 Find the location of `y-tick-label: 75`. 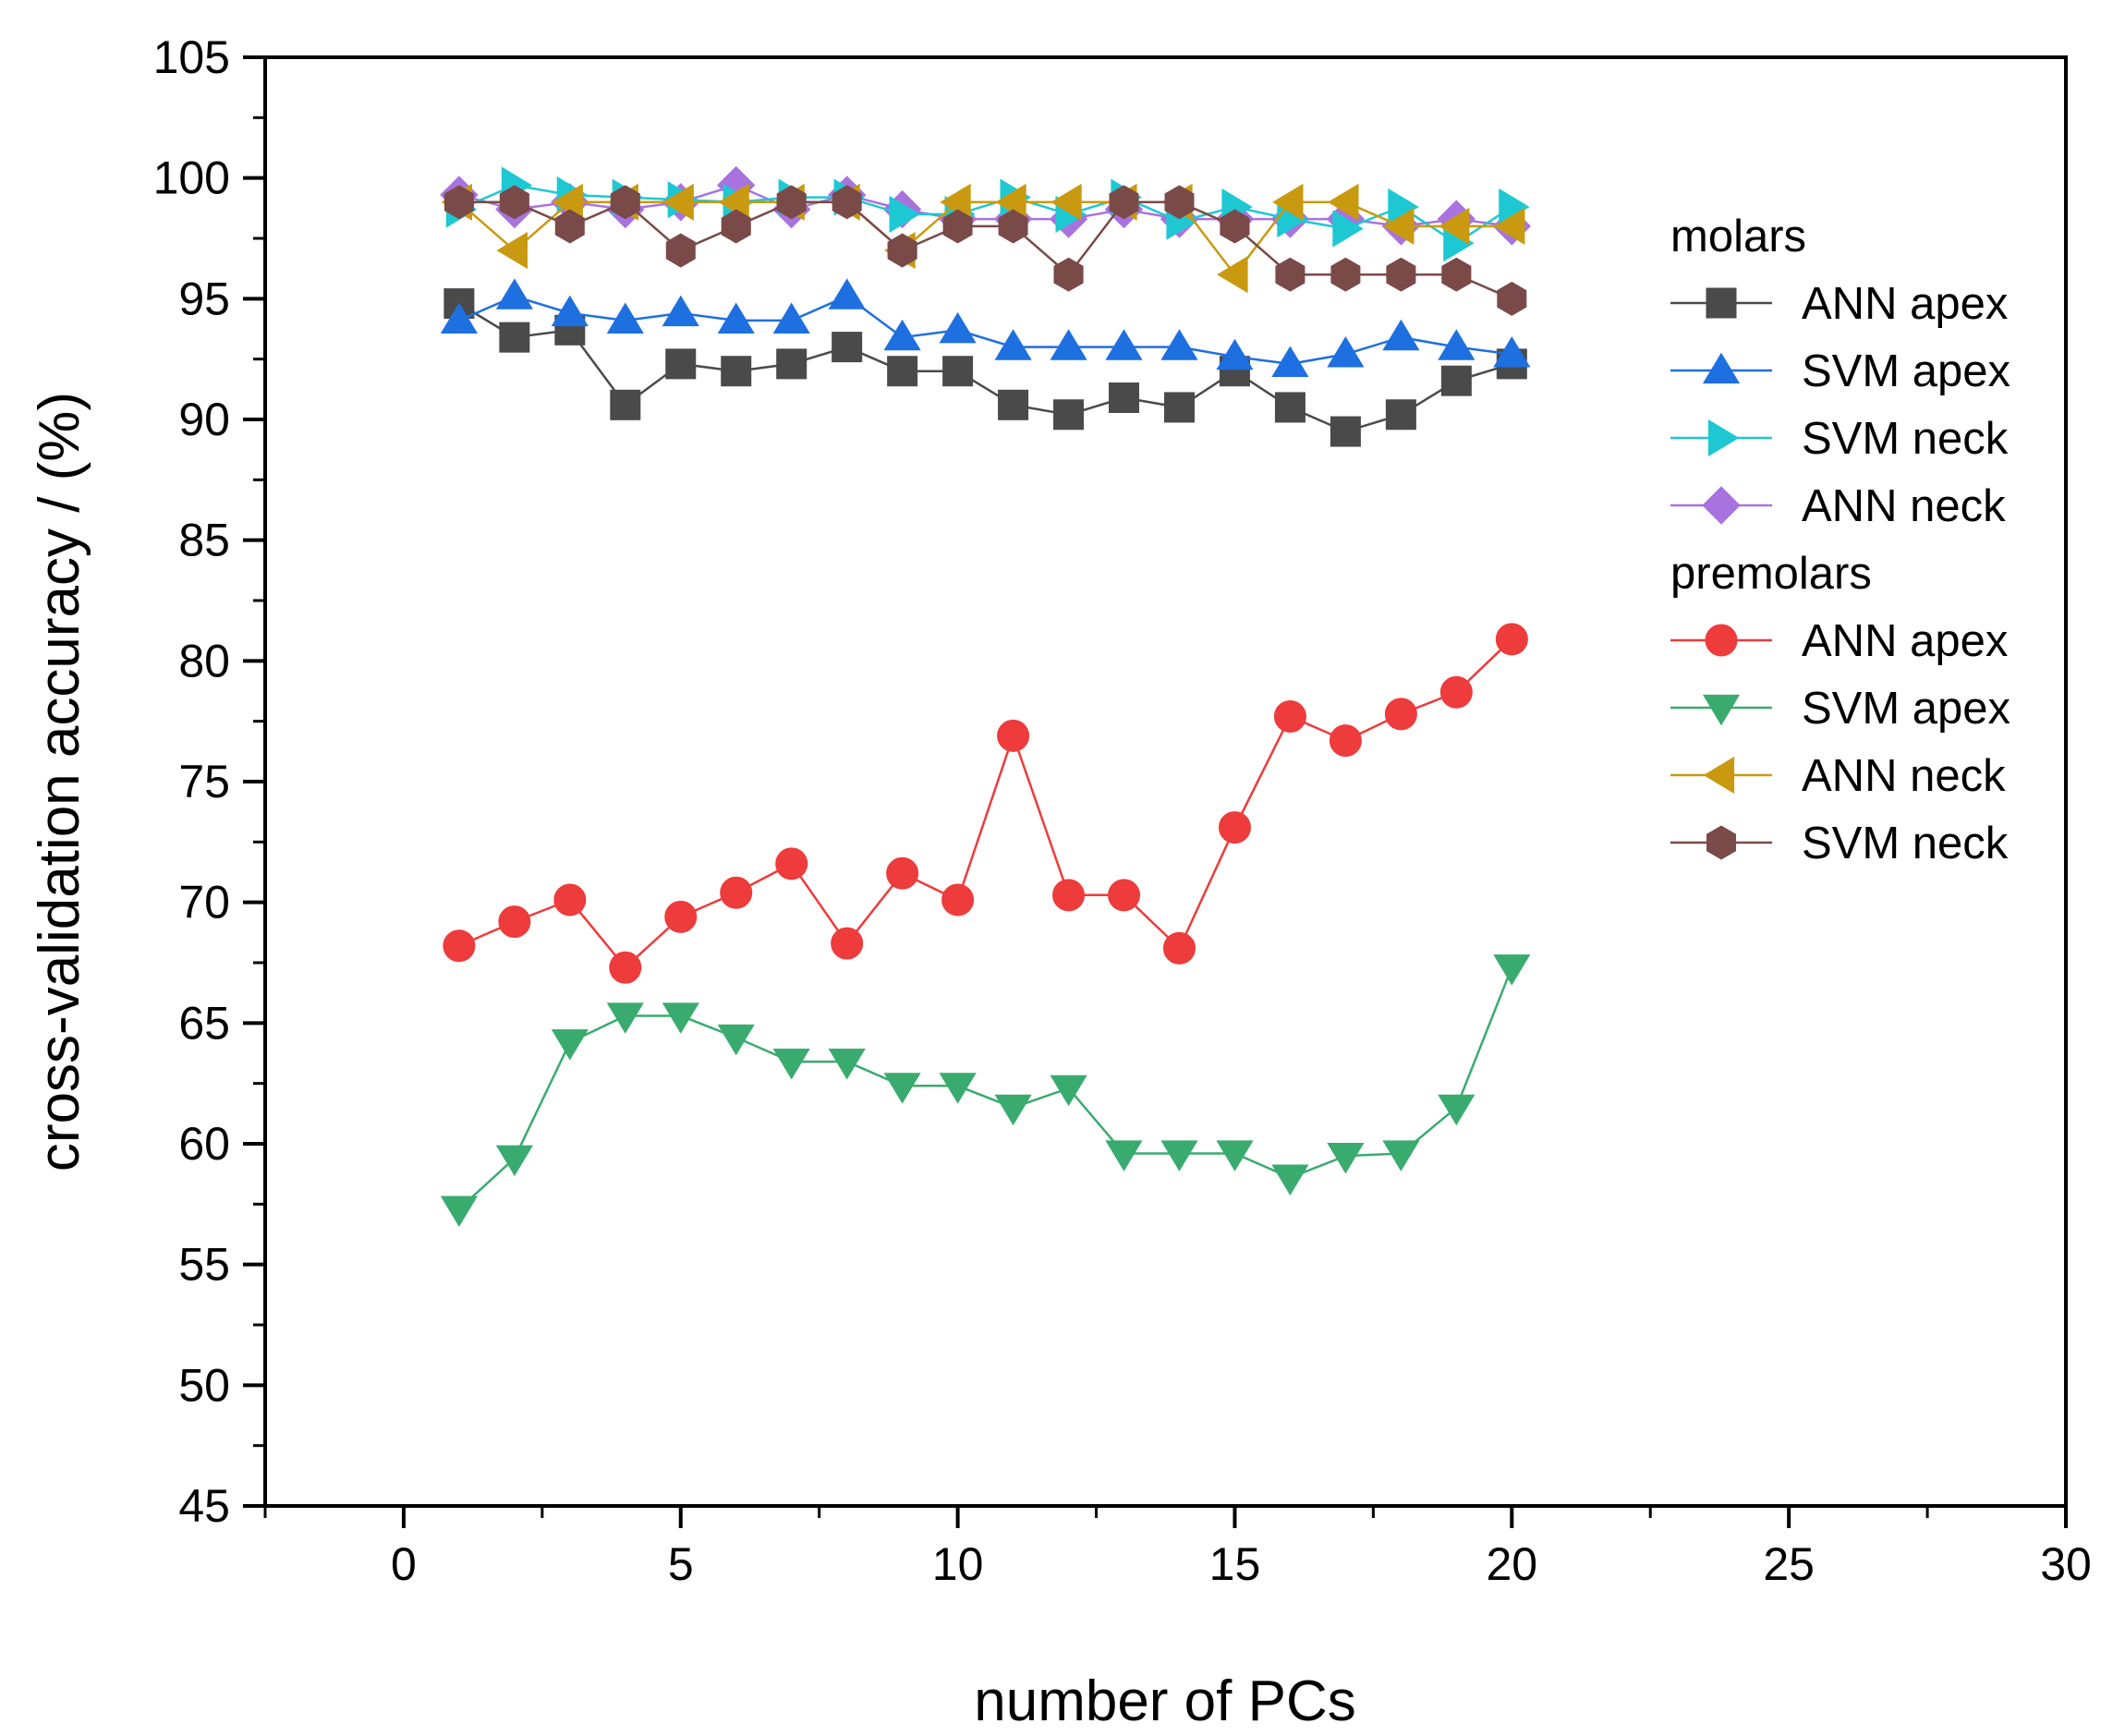

y-tick-label: 75 is located at coordinates (204, 782).